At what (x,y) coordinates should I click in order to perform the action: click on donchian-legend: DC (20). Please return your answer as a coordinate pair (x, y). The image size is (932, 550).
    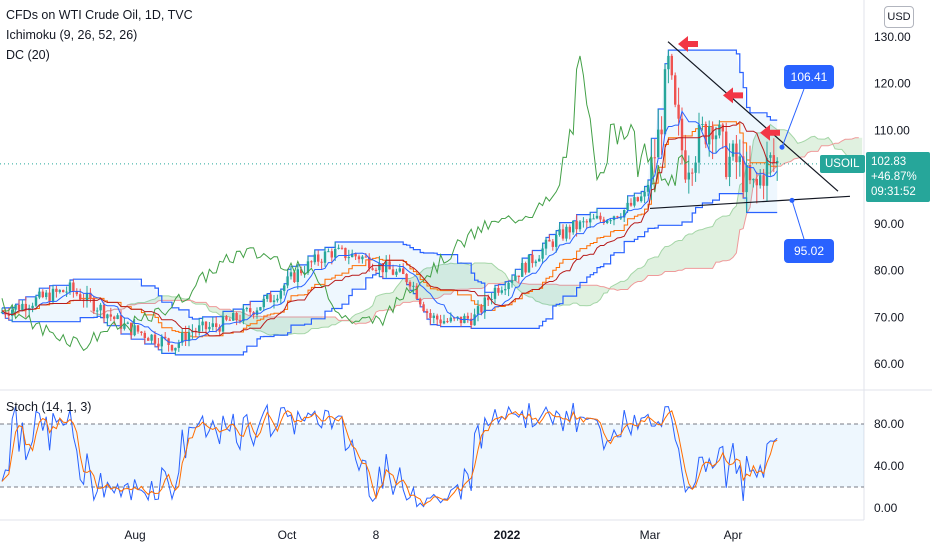
    Looking at the image, I should click on (28, 55).